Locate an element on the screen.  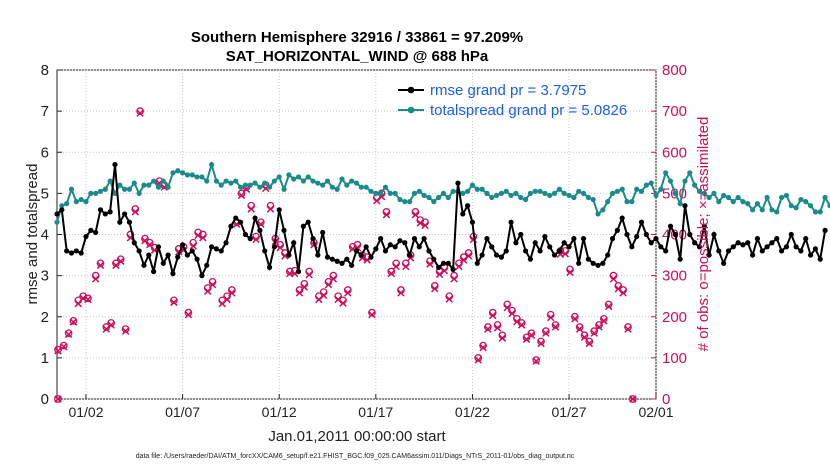
y-tick-label: 0 is located at coordinates (45, 399).